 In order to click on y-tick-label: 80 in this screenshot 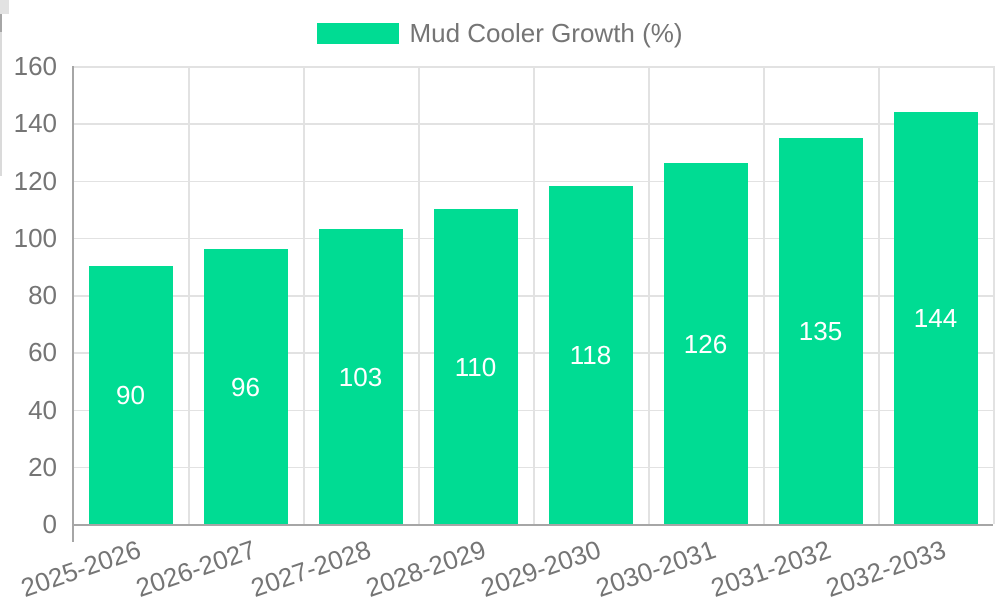, I will do `click(42, 295)`.